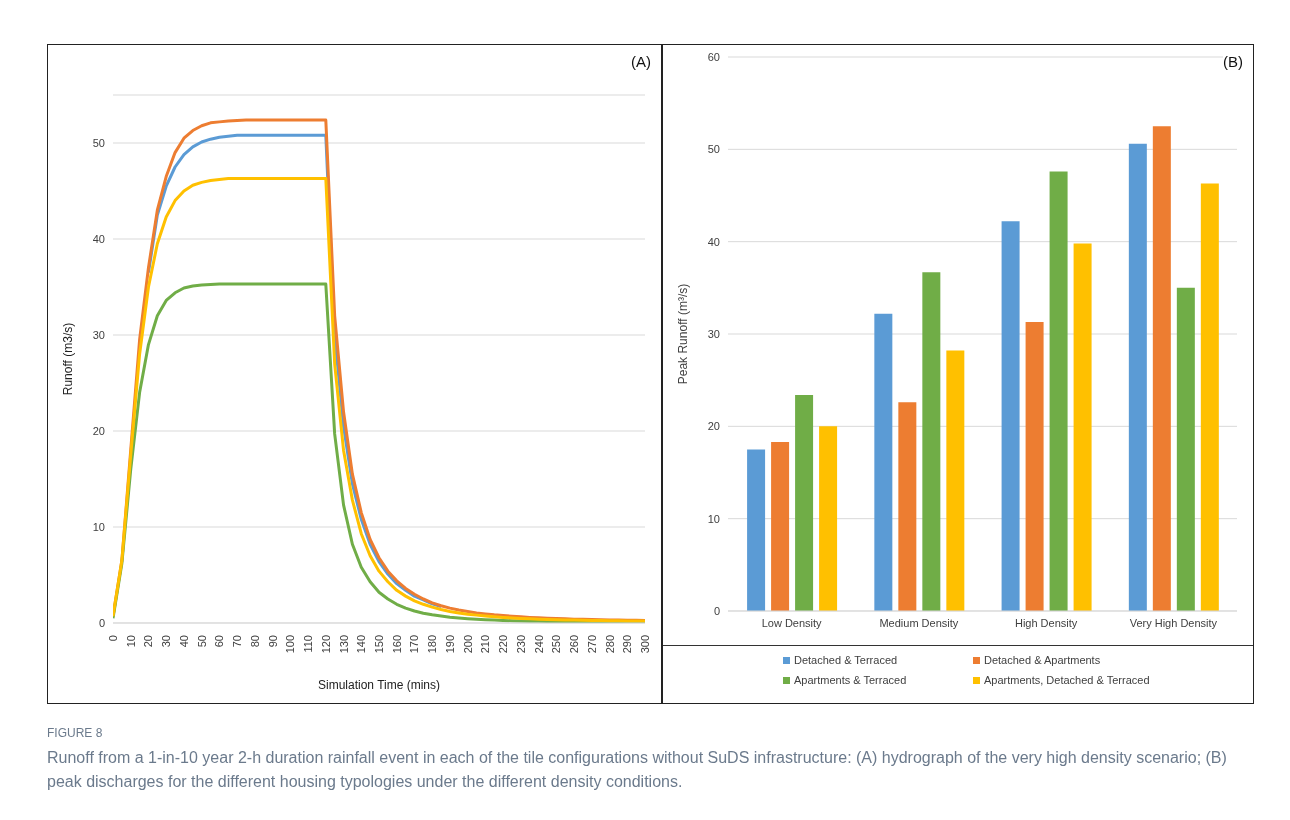 This screenshot has height=820, width=1290. I want to click on x-tick-label: 0, so click(113, 638).